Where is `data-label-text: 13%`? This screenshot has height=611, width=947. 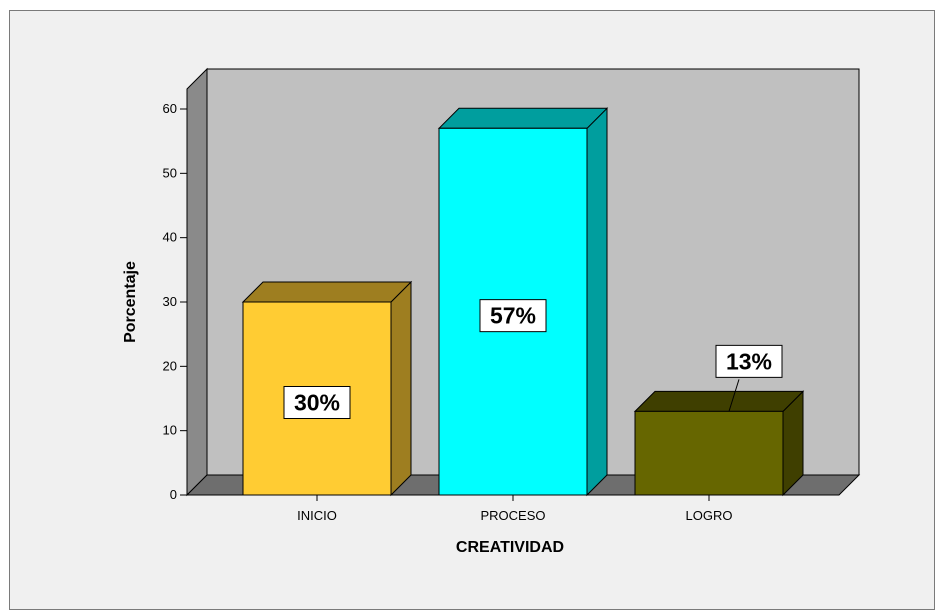 data-label-text: 13% is located at coordinates (749, 361).